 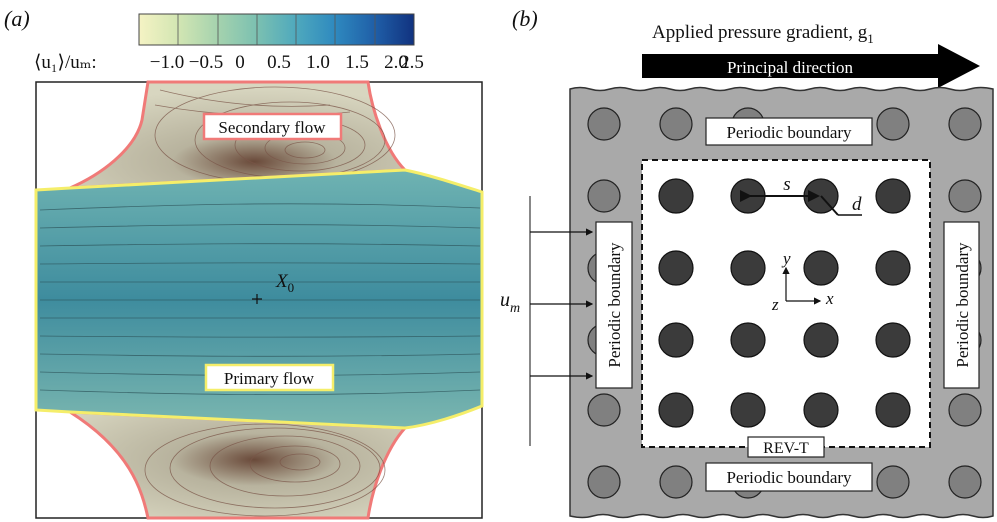 I want to click on primary-flow-box, so click(x=269, y=377).